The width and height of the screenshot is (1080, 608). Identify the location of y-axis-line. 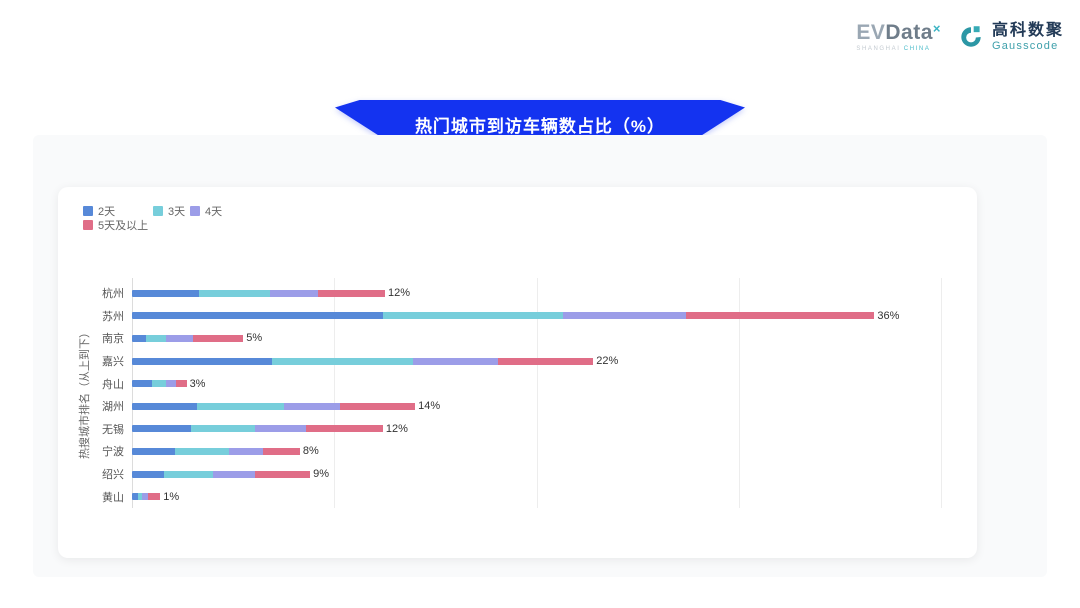
(132, 393).